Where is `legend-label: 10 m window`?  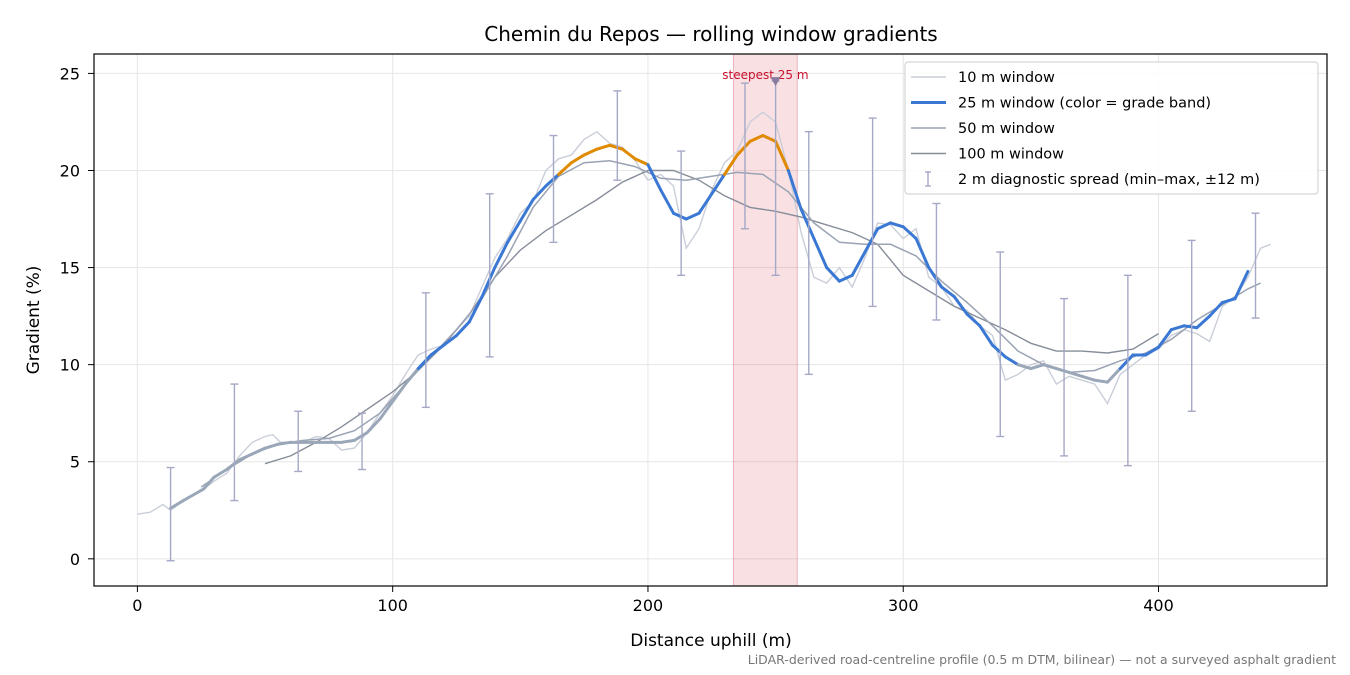
legend-label: 10 m window is located at coordinates (1006, 78).